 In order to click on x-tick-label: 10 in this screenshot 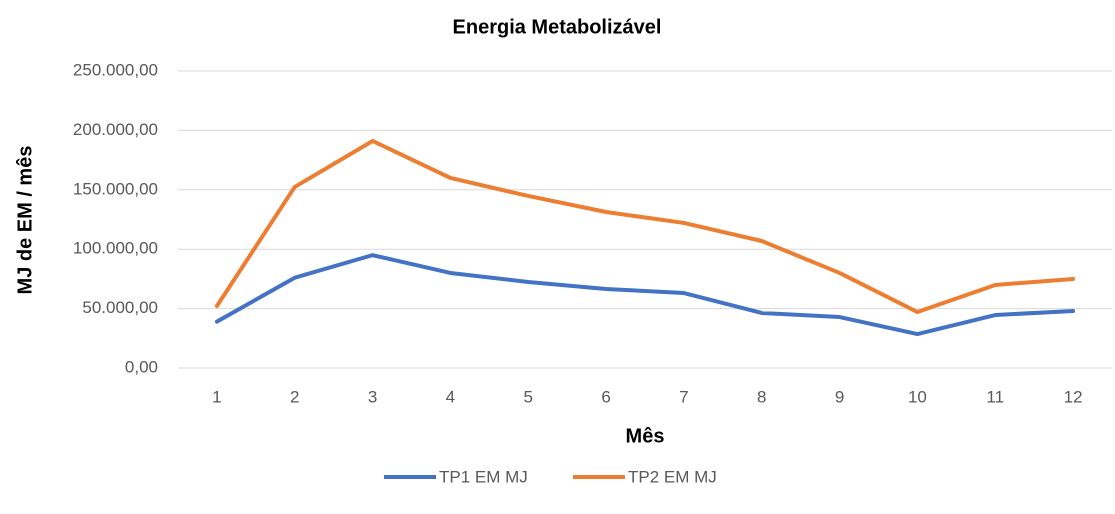, I will do `click(917, 396)`.